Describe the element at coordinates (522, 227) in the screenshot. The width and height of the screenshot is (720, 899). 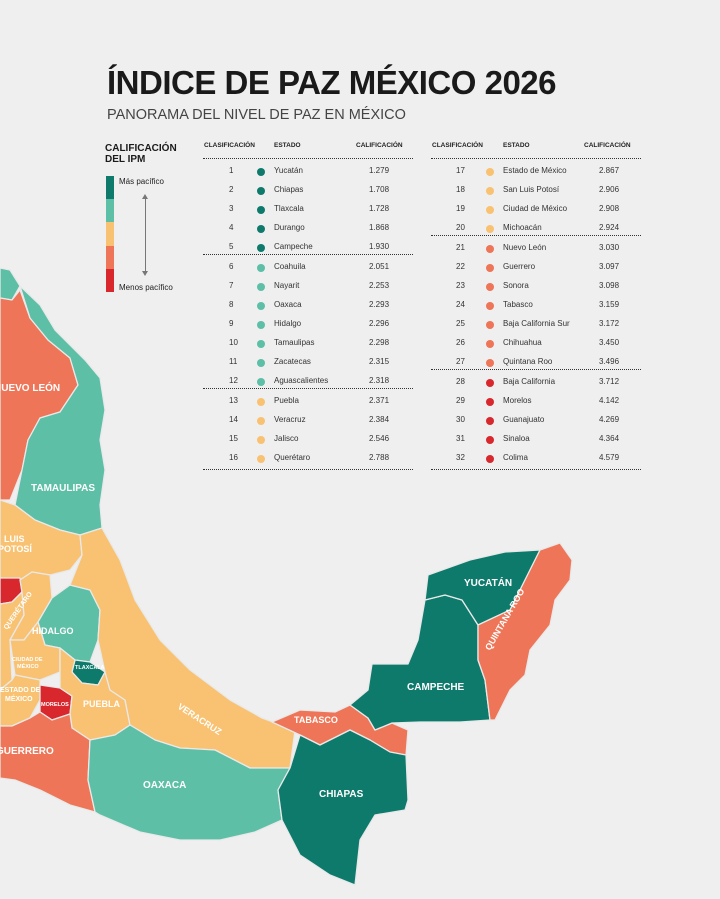
I see `row-state: Michoacán` at that location.